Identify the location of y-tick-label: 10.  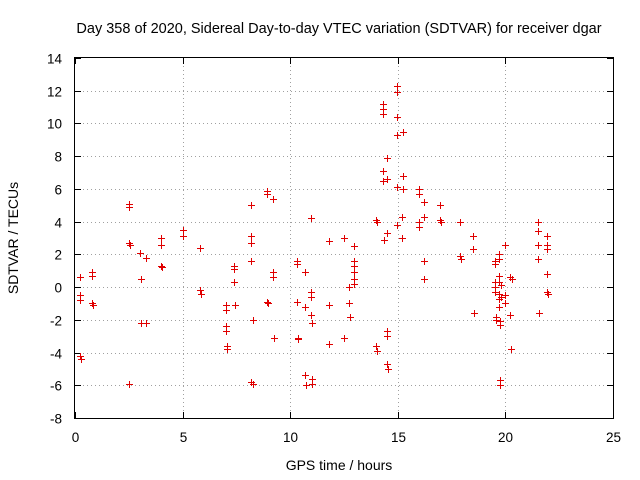
(54, 124).